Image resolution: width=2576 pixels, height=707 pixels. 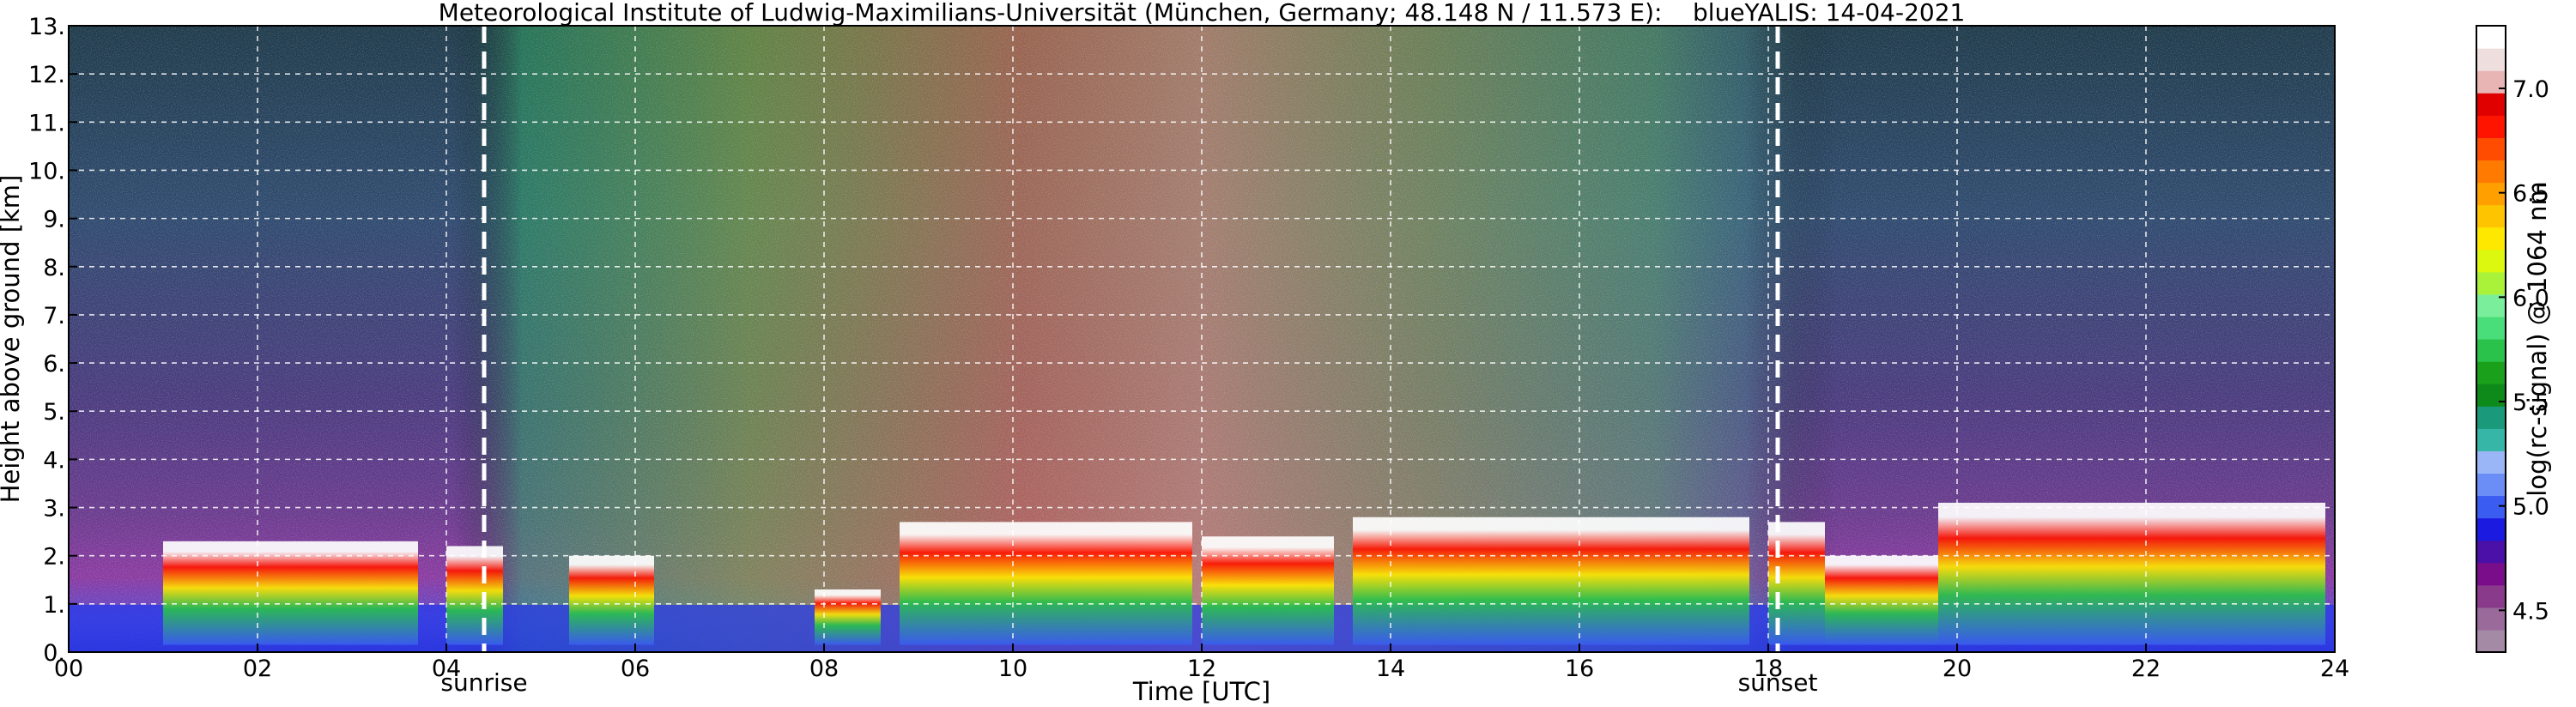 What do you see at coordinates (46, 171) in the screenshot?
I see `y-tick-label: 10.` at bounding box center [46, 171].